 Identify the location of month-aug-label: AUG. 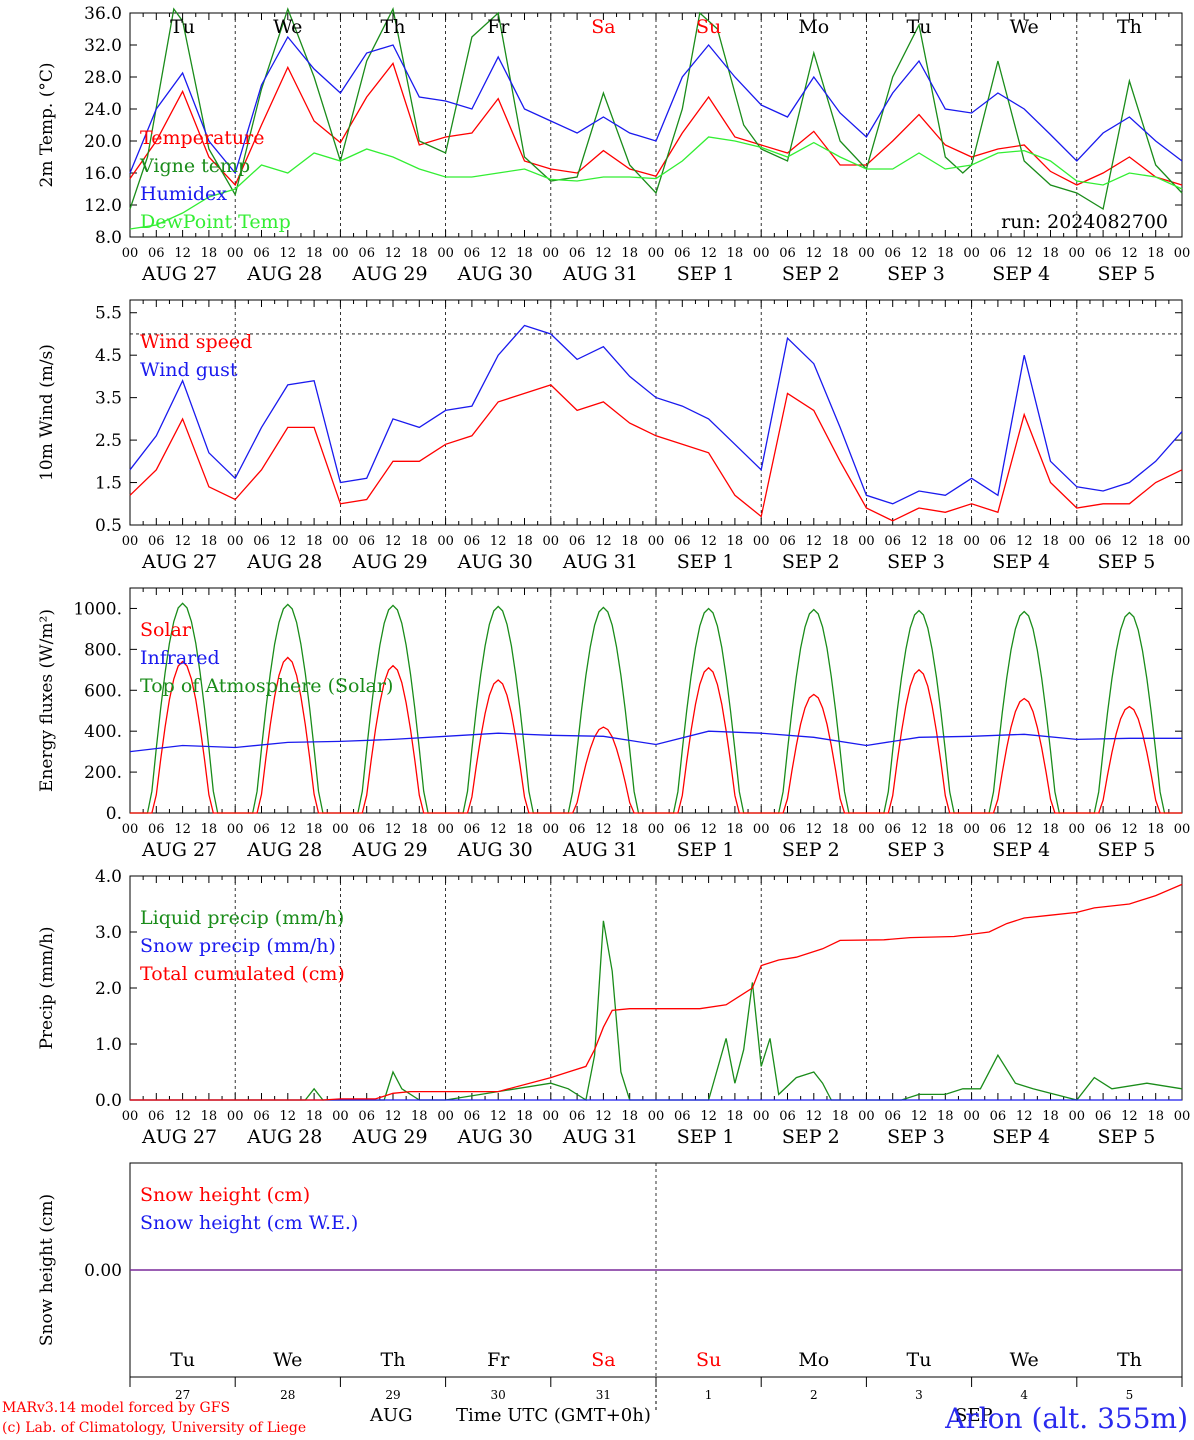
(391, 1415).